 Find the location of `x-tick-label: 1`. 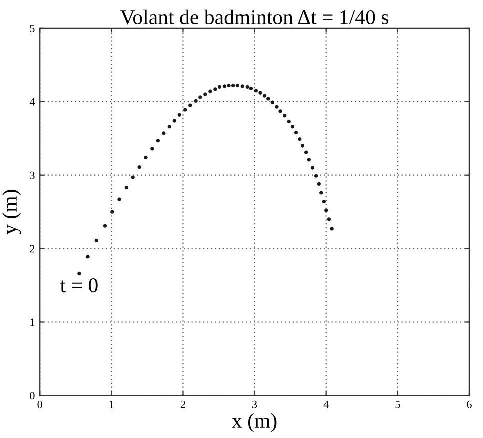

x-tick-label: 1 is located at coordinates (112, 404).